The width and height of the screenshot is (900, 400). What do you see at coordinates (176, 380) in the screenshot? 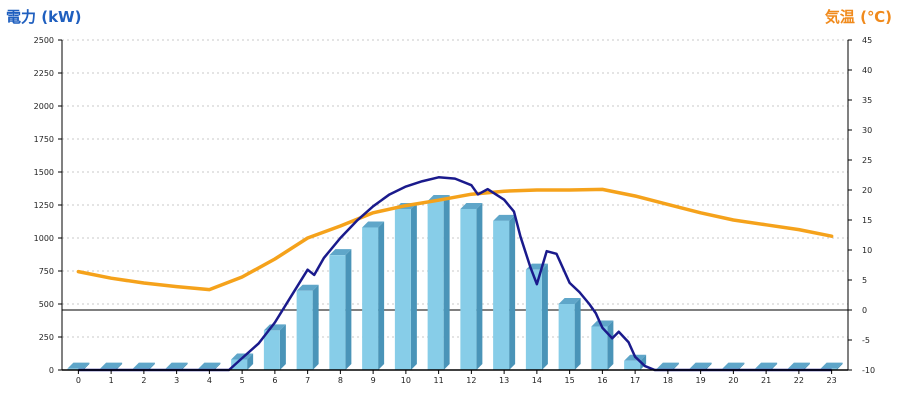
I see `x-tick-label: 3` at bounding box center [176, 380].